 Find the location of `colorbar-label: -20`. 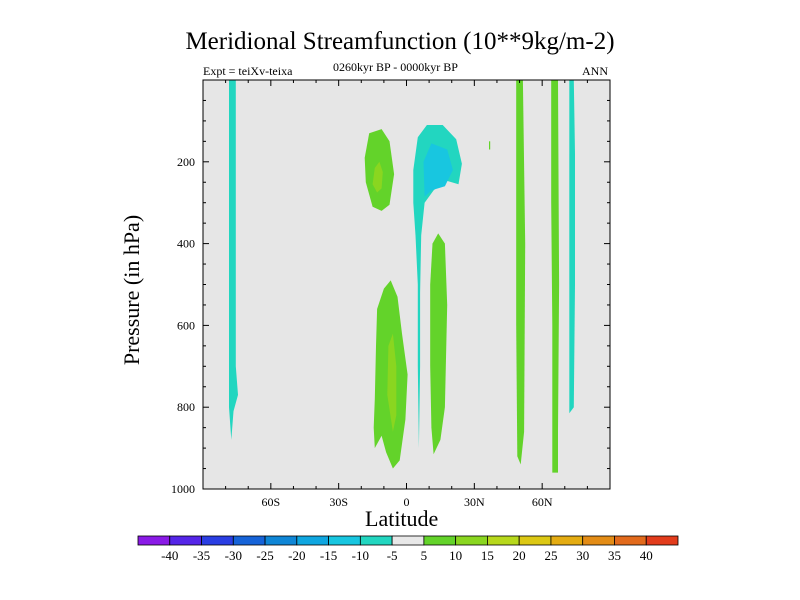

colorbar-label: -20 is located at coordinates (296, 555).